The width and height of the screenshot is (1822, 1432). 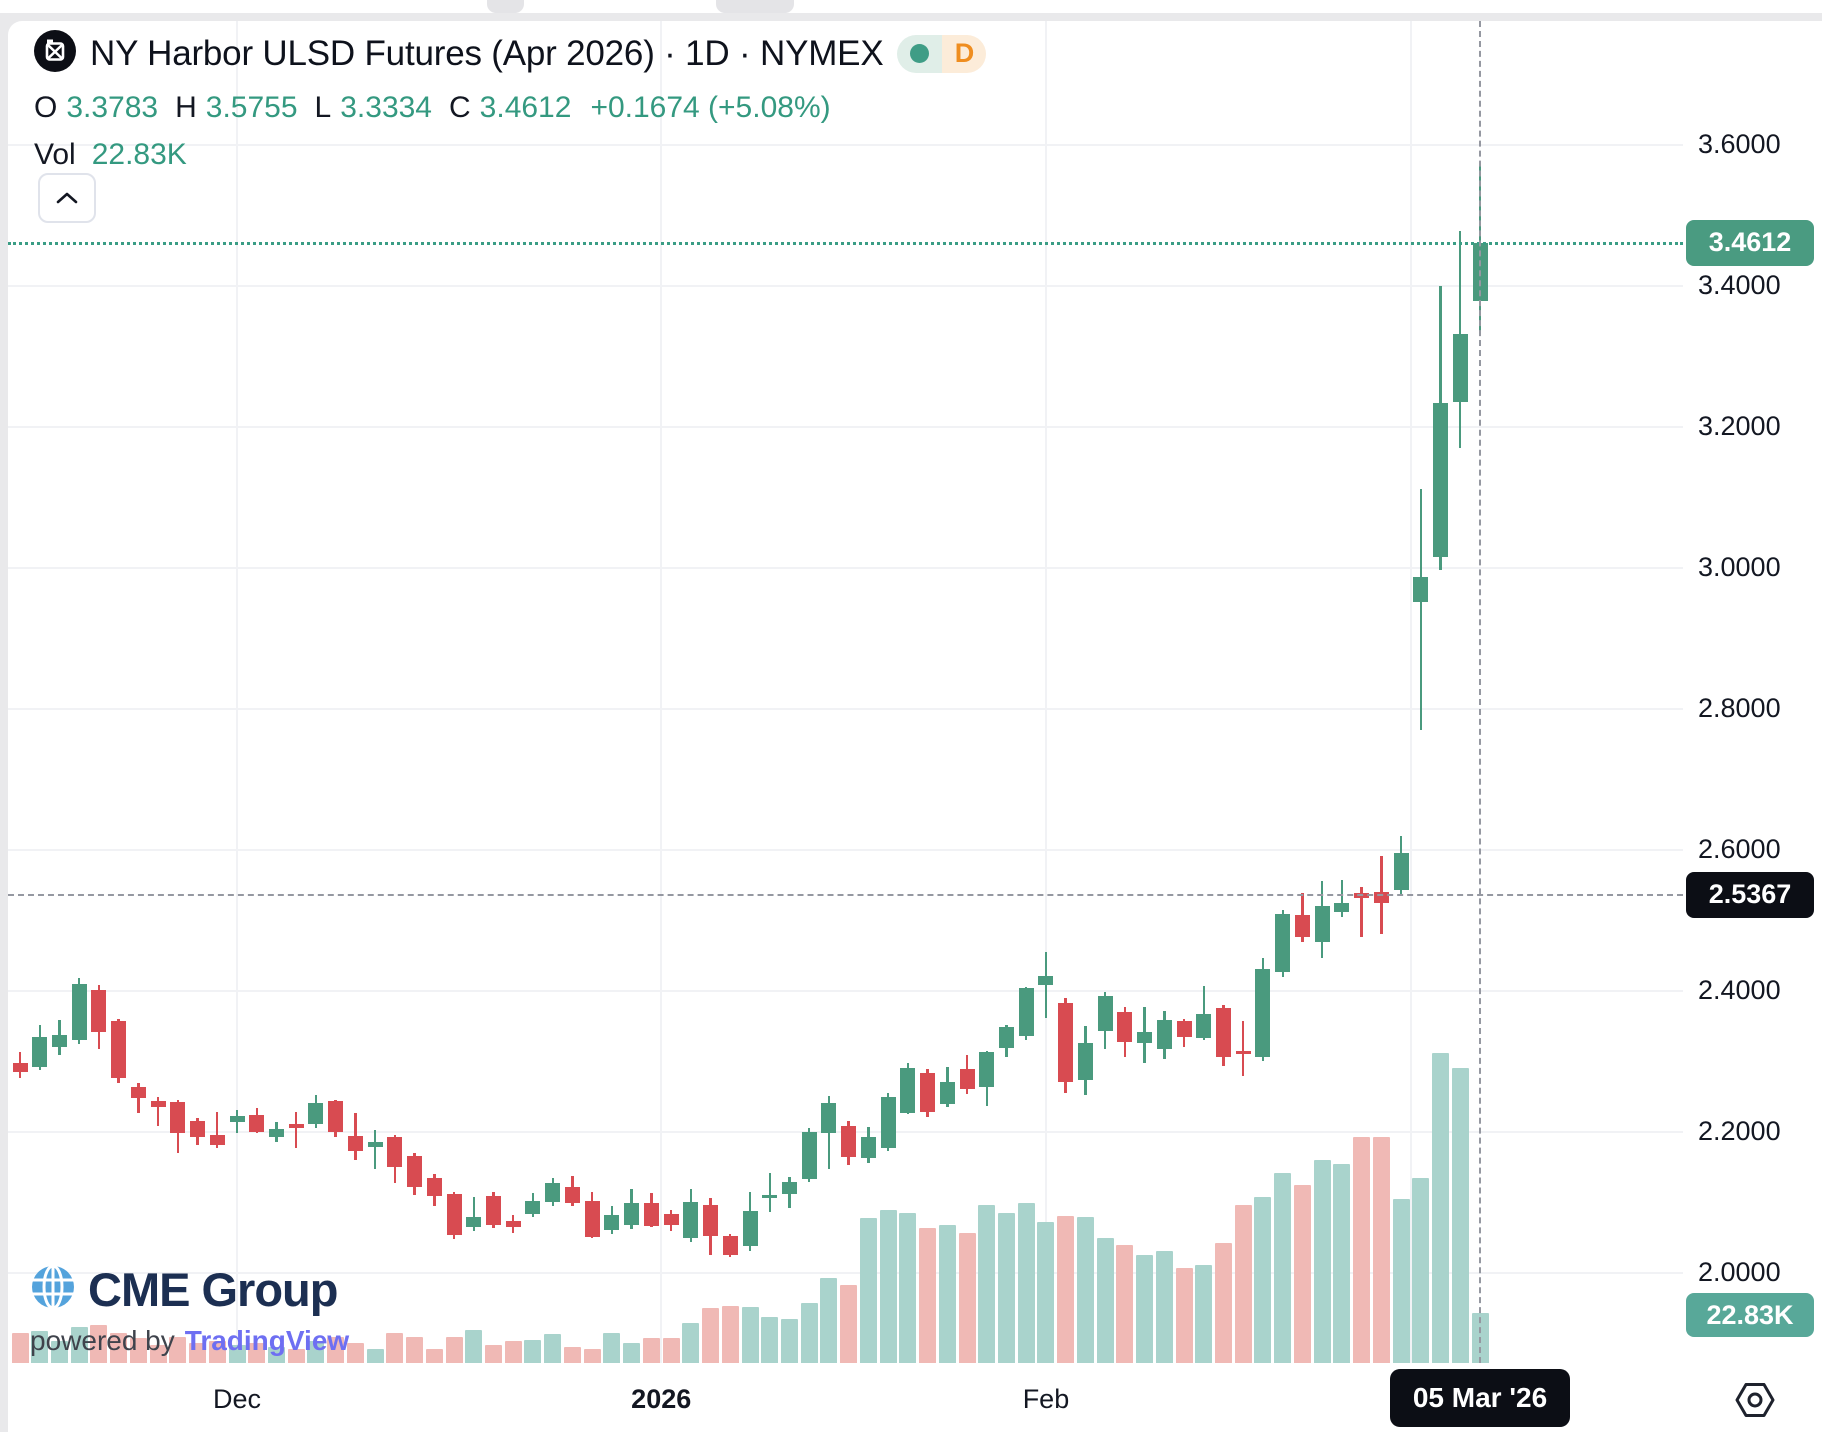 What do you see at coordinates (55, 154) in the screenshot?
I see `volume-label: Vol` at bounding box center [55, 154].